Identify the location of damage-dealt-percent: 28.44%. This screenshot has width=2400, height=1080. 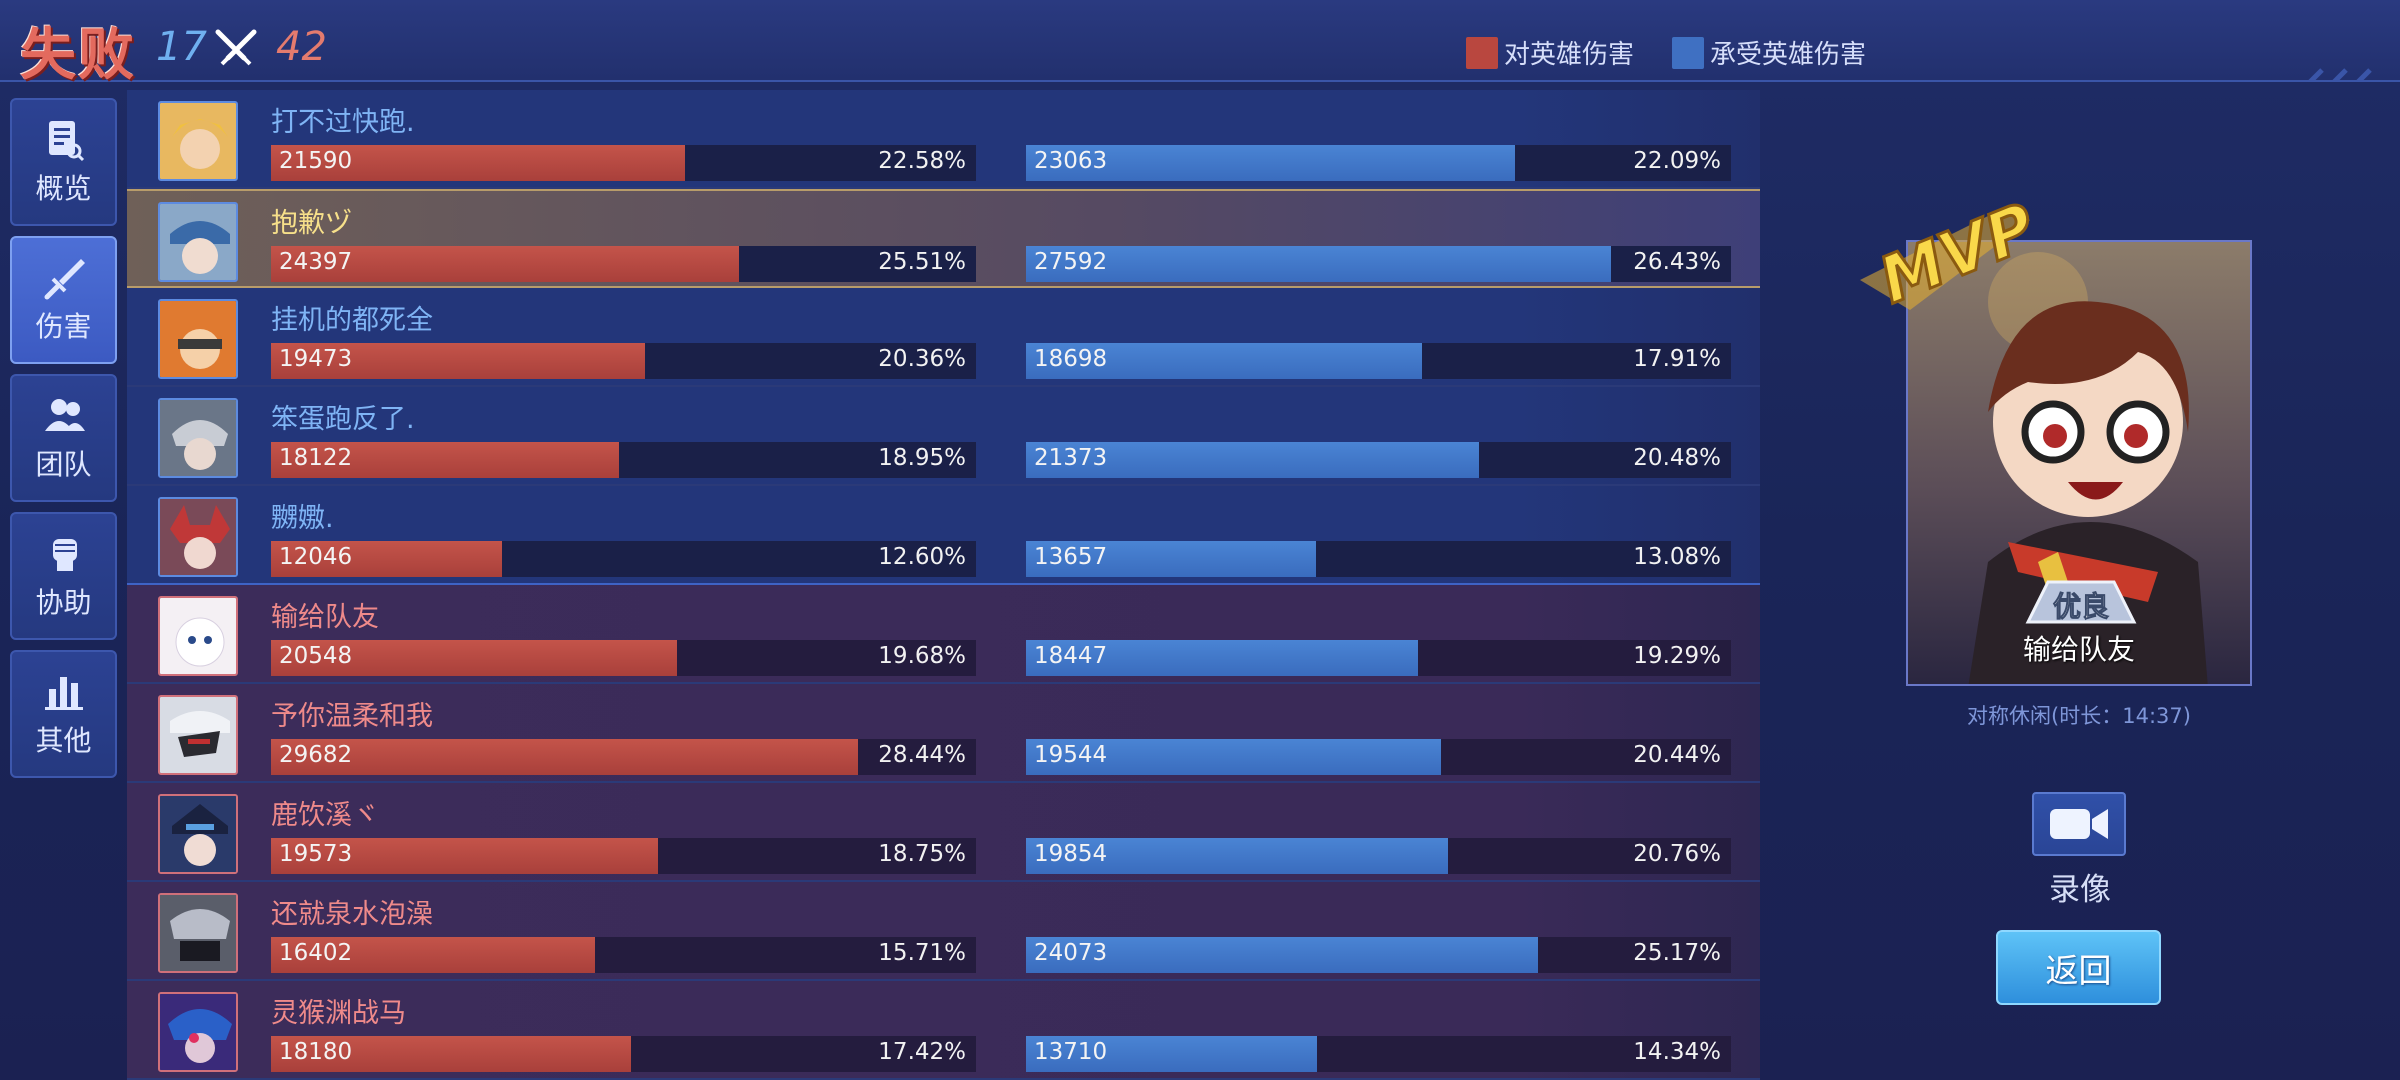
(922, 755).